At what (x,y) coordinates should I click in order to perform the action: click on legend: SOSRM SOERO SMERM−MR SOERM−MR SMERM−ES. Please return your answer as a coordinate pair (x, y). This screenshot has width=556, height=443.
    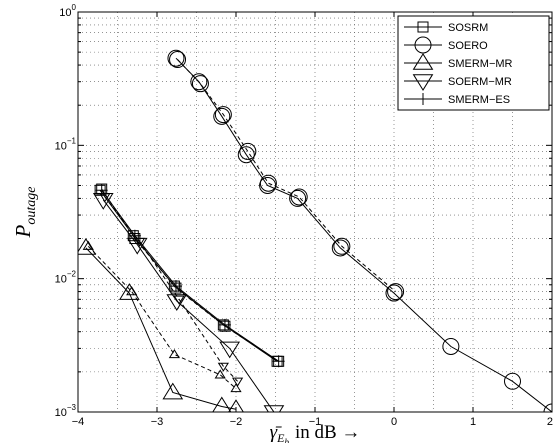
    Looking at the image, I should click on (473, 63).